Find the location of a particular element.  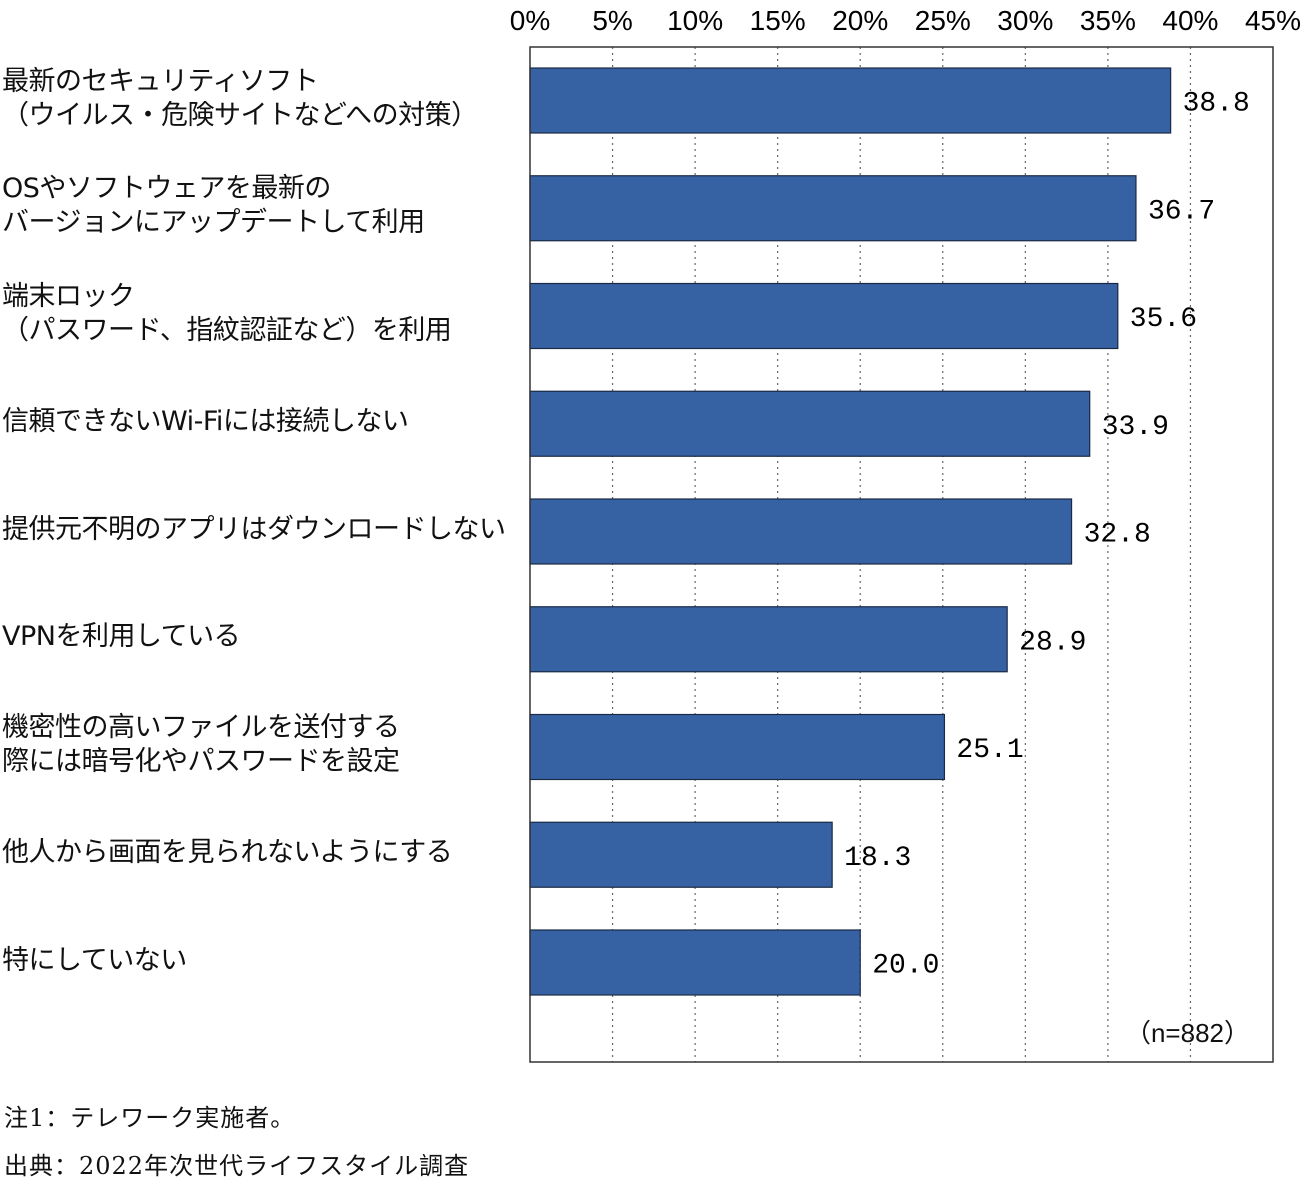

value-label: 35.6 is located at coordinates (1163, 319).